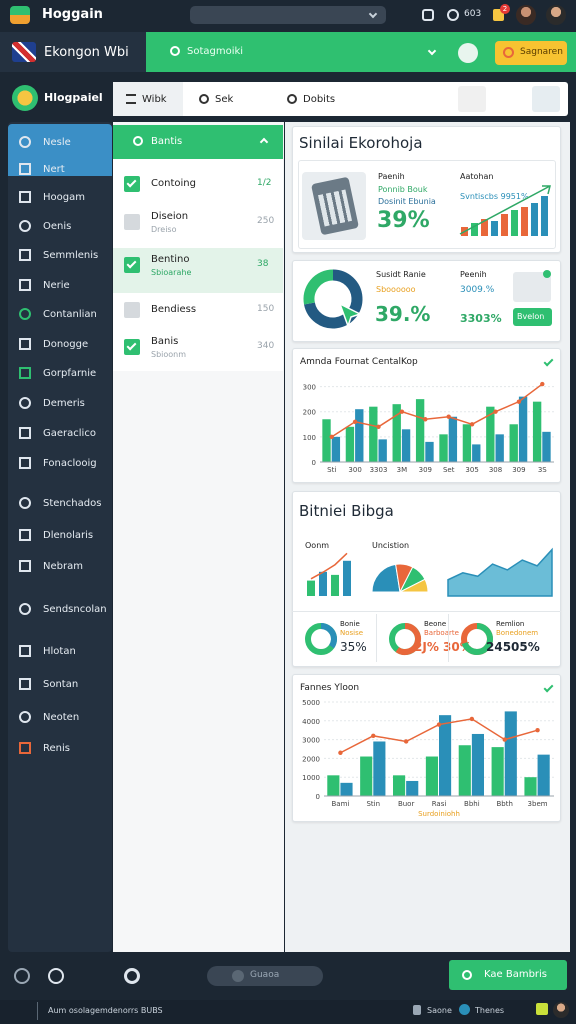 The width and height of the screenshot is (576, 1024). I want to click on chart-title: Fannes Yloon, so click(330, 688).